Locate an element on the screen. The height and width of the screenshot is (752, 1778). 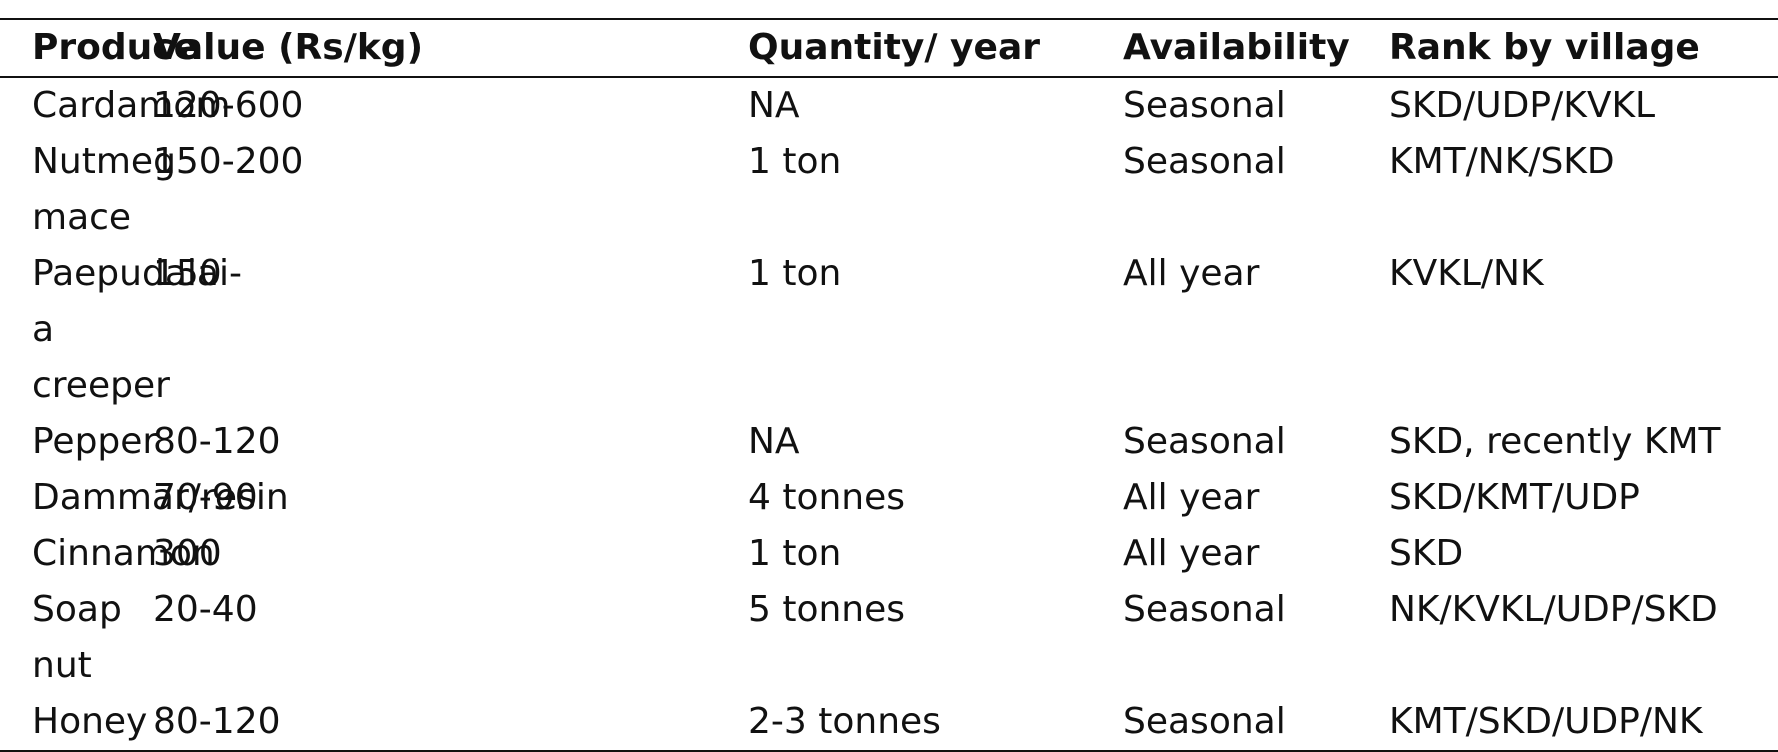
table-cell: 300 is located at coordinates (187, 553).